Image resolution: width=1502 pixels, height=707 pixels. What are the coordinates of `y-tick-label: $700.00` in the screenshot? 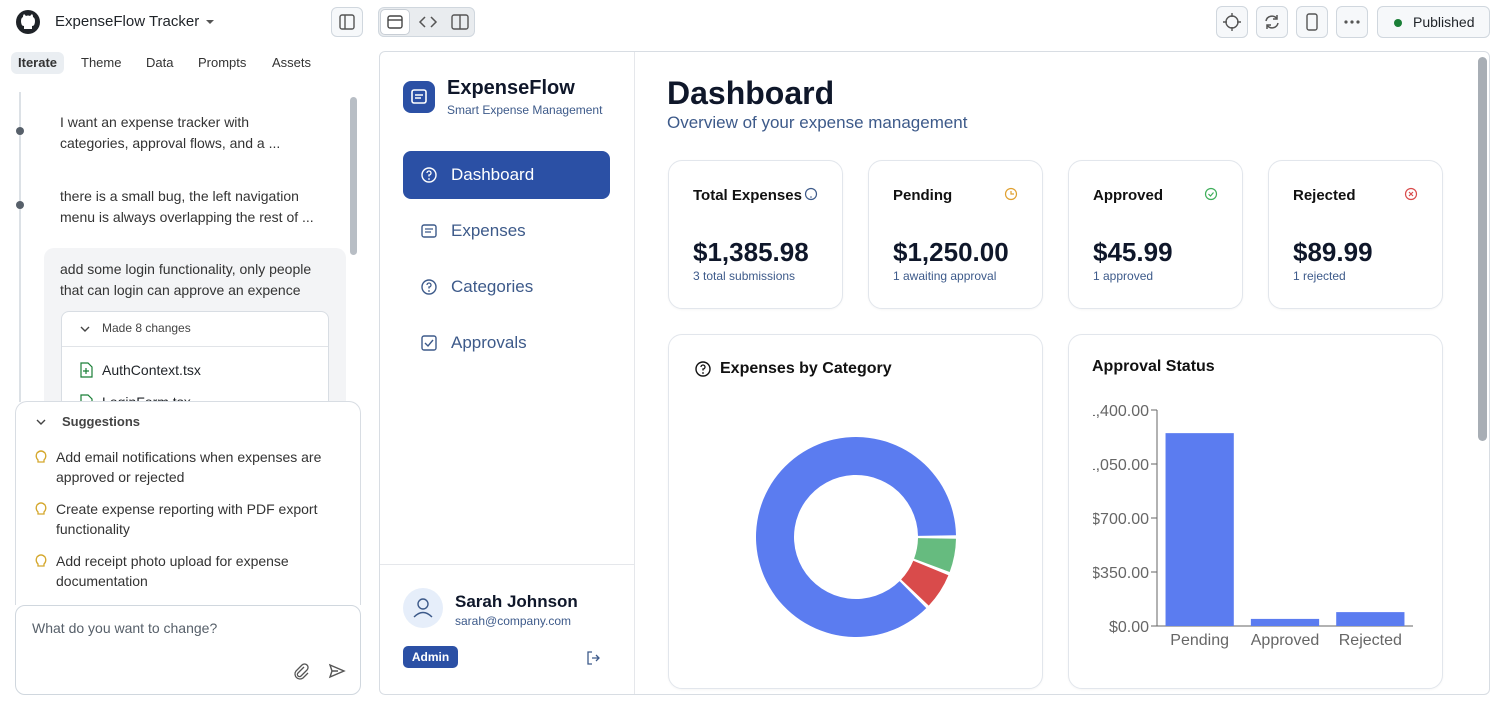 It's located at (1120, 519).